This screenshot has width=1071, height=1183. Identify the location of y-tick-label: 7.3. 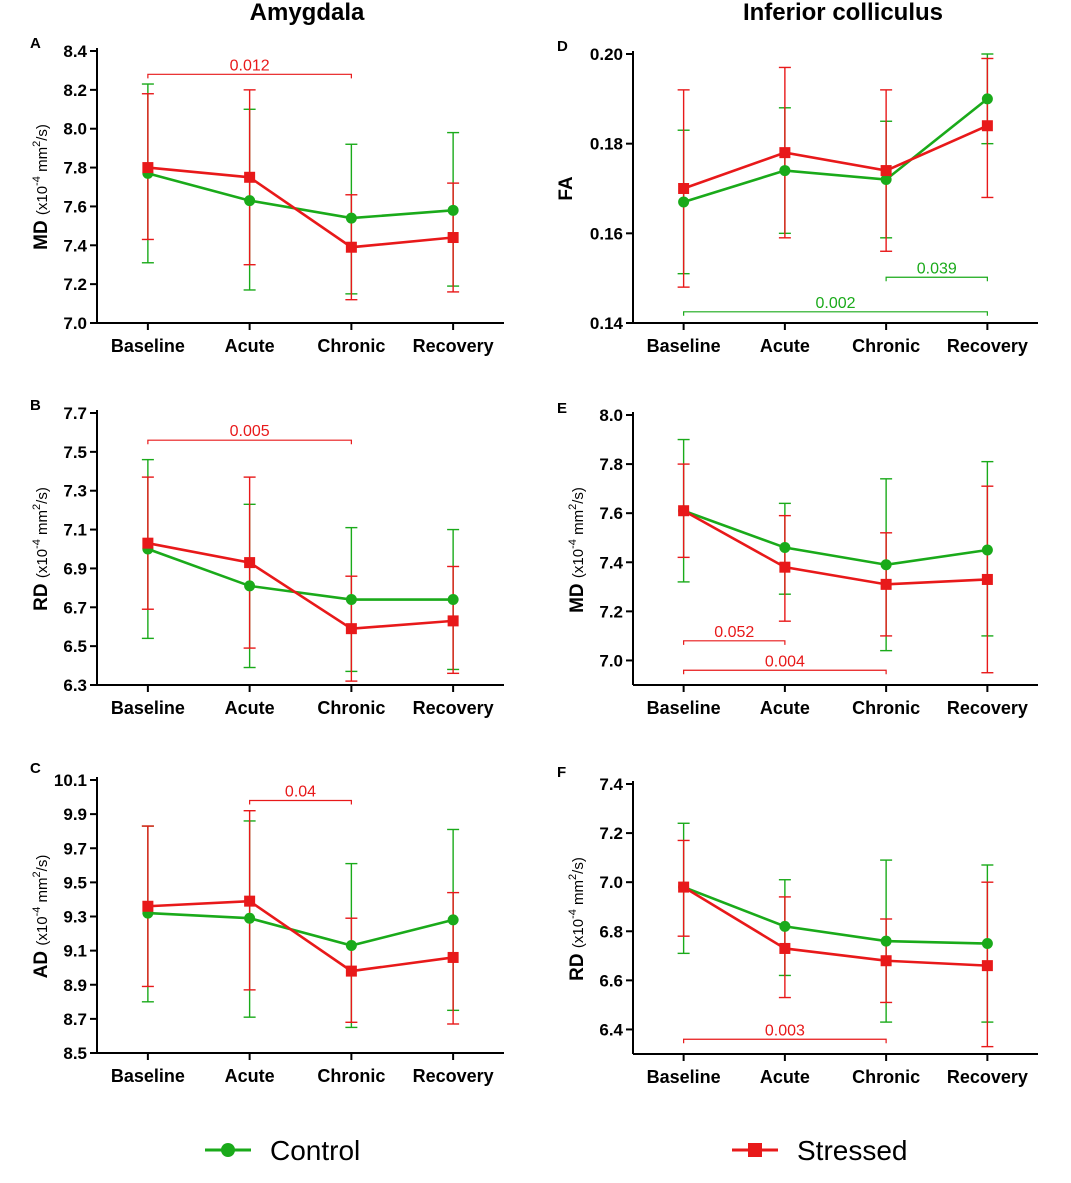
(75, 491).